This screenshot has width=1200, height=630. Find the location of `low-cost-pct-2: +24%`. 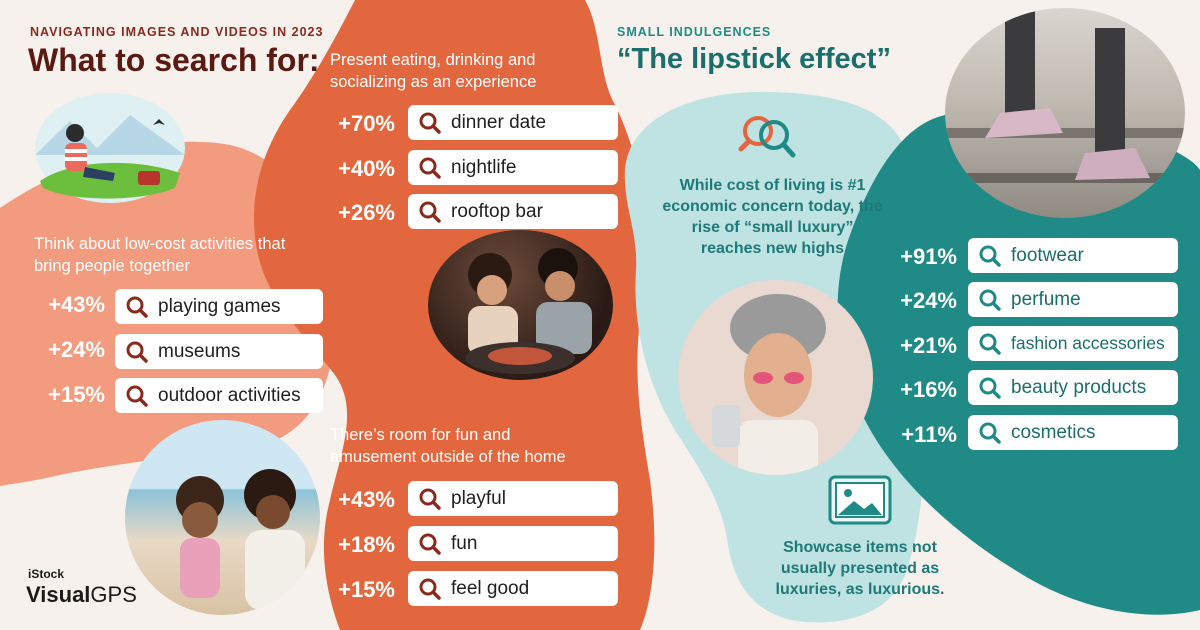

low-cost-pct-2: +24% is located at coordinates (76, 349).